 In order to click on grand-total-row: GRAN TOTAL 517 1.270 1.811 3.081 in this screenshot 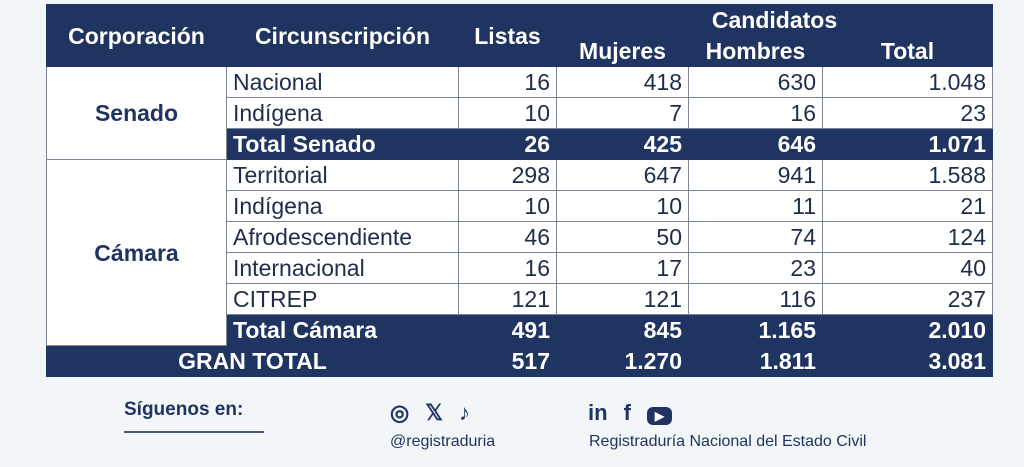, I will do `click(519, 361)`.